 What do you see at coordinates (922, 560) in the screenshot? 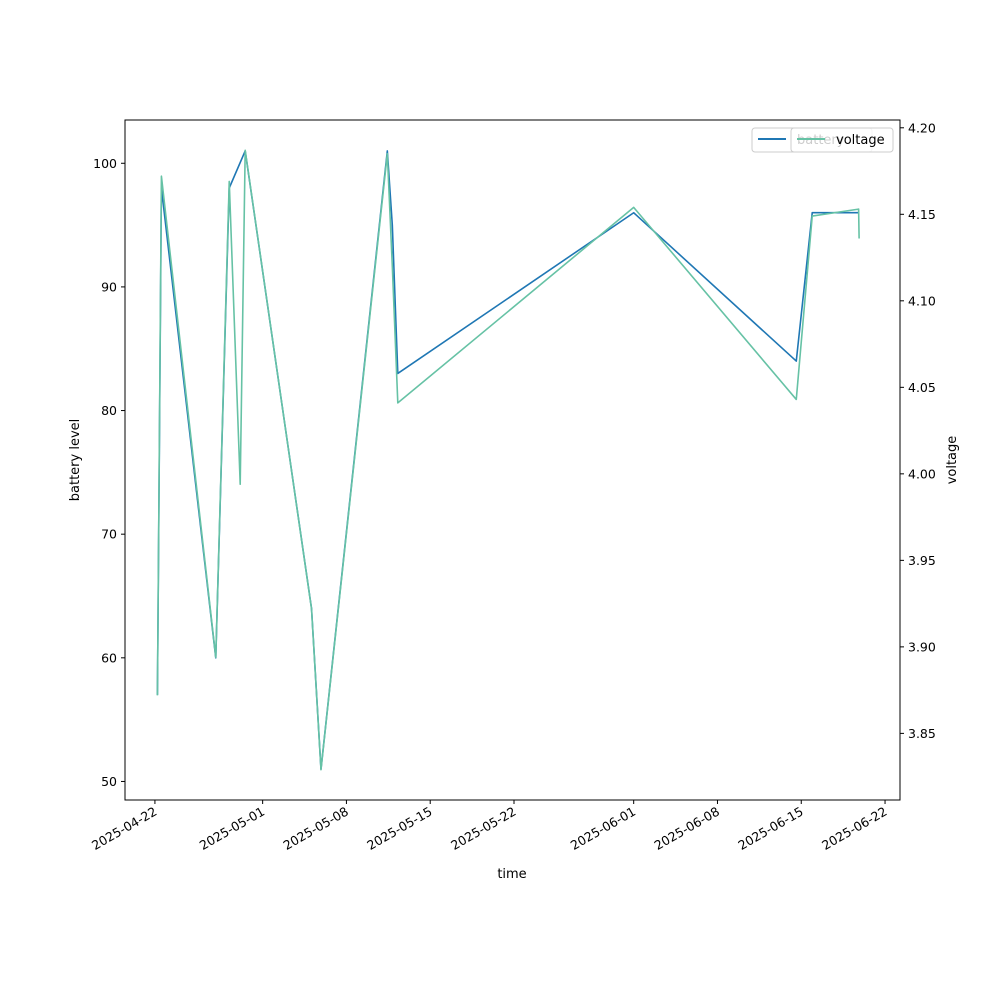
I see `right-y-tick-label: 3.95` at bounding box center [922, 560].